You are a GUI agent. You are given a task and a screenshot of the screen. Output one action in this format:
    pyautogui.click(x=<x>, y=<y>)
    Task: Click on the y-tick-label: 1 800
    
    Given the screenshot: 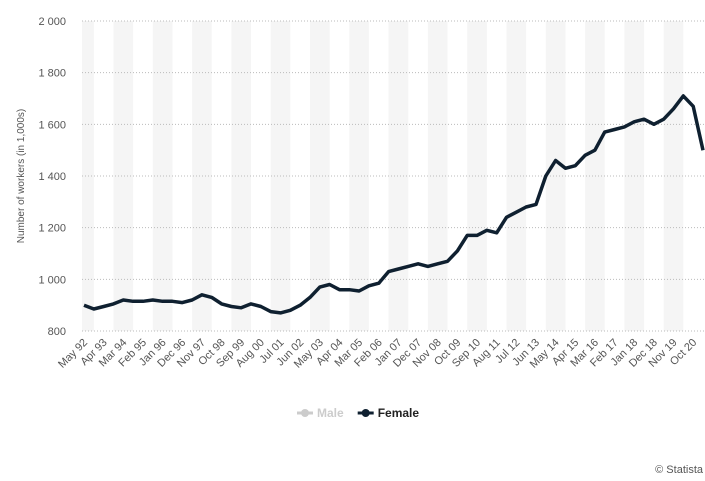 What is the action you would take?
    pyautogui.click(x=52, y=74)
    